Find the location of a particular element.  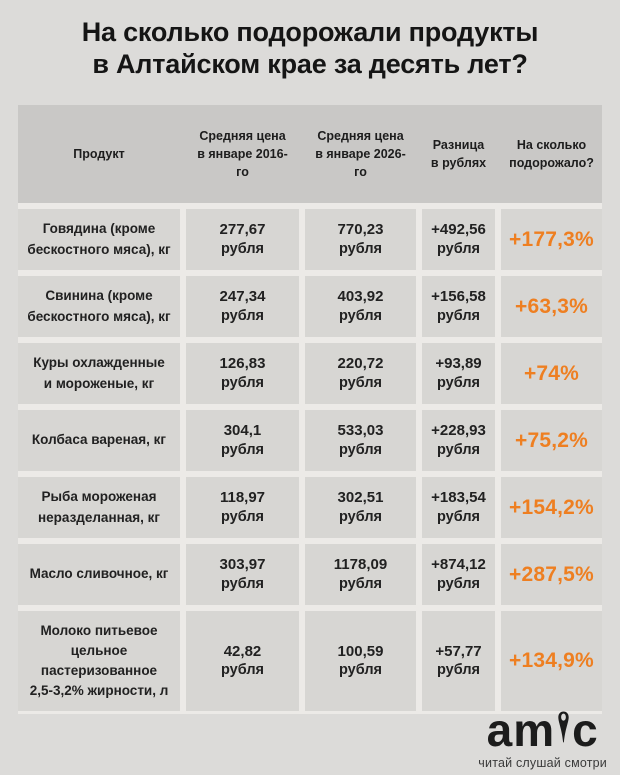

diff-value: +57,77 is located at coordinates (458, 651).